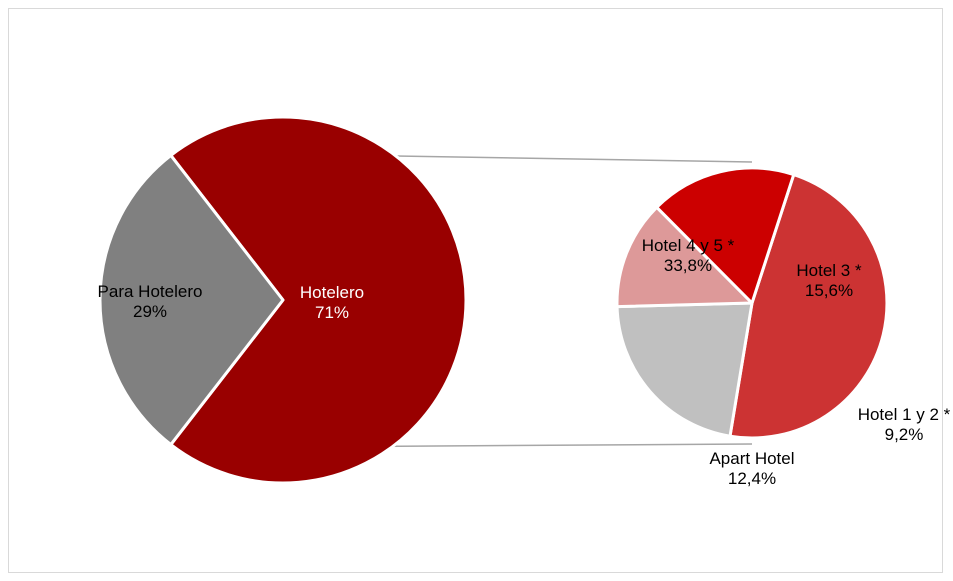 The image size is (953, 581). I want to click on secondary-label-name: Apart Hotel, so click(751, 458).